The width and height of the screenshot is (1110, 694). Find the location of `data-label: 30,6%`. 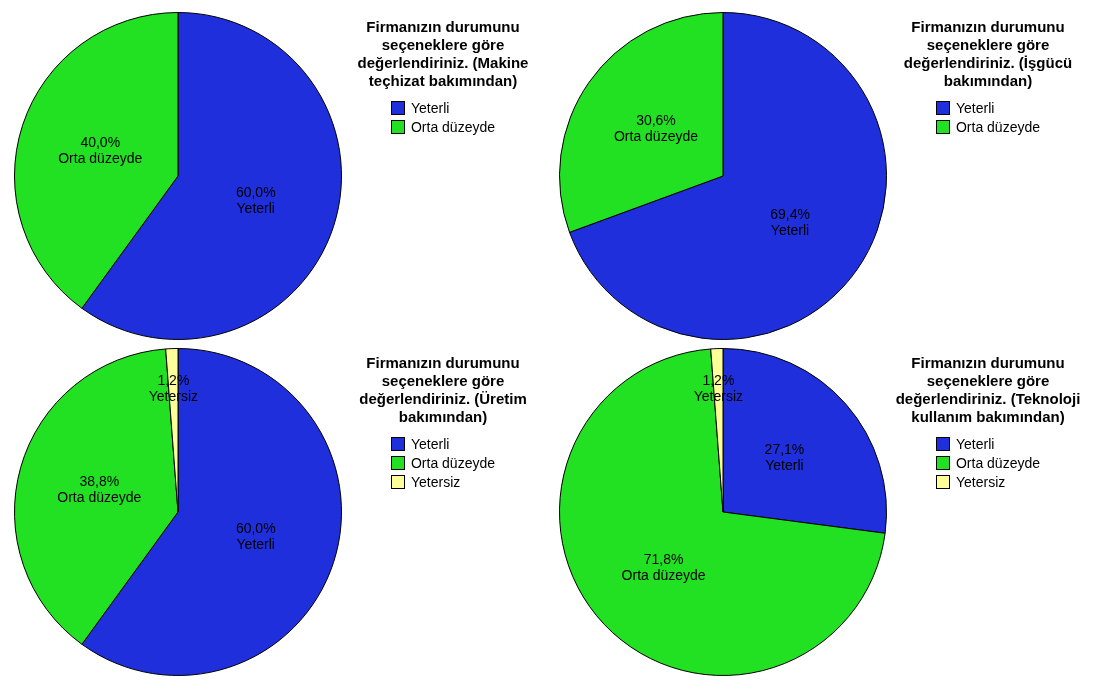

data-label: 30,6% is located at coordinates (656, 120).